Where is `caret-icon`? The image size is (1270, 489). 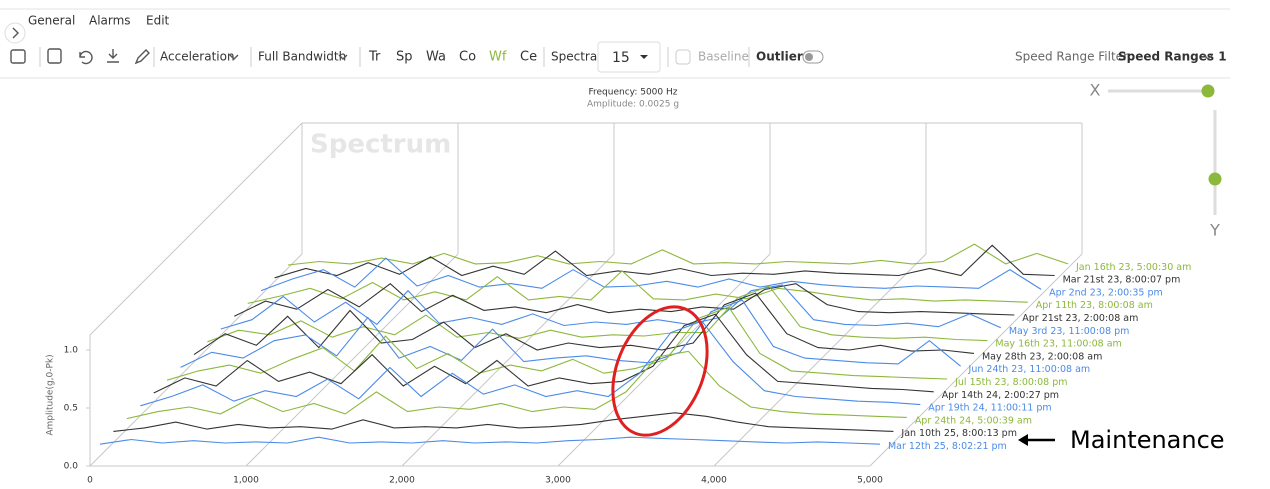
caret-icon is located at coordinates (644, 57).